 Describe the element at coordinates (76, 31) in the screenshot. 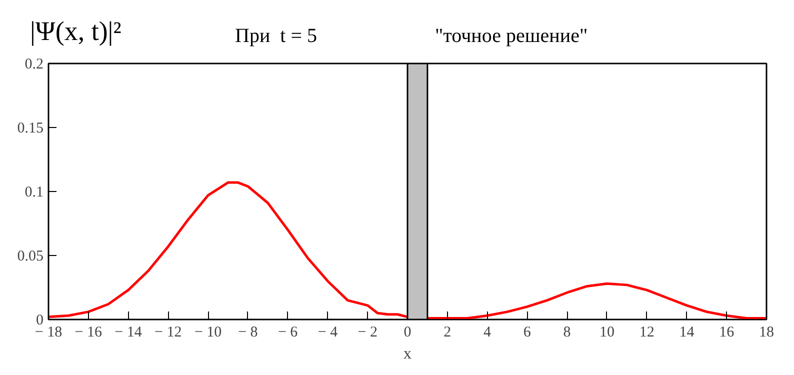

I see `chart-title: |Ψ(x, t)|²` at that location.